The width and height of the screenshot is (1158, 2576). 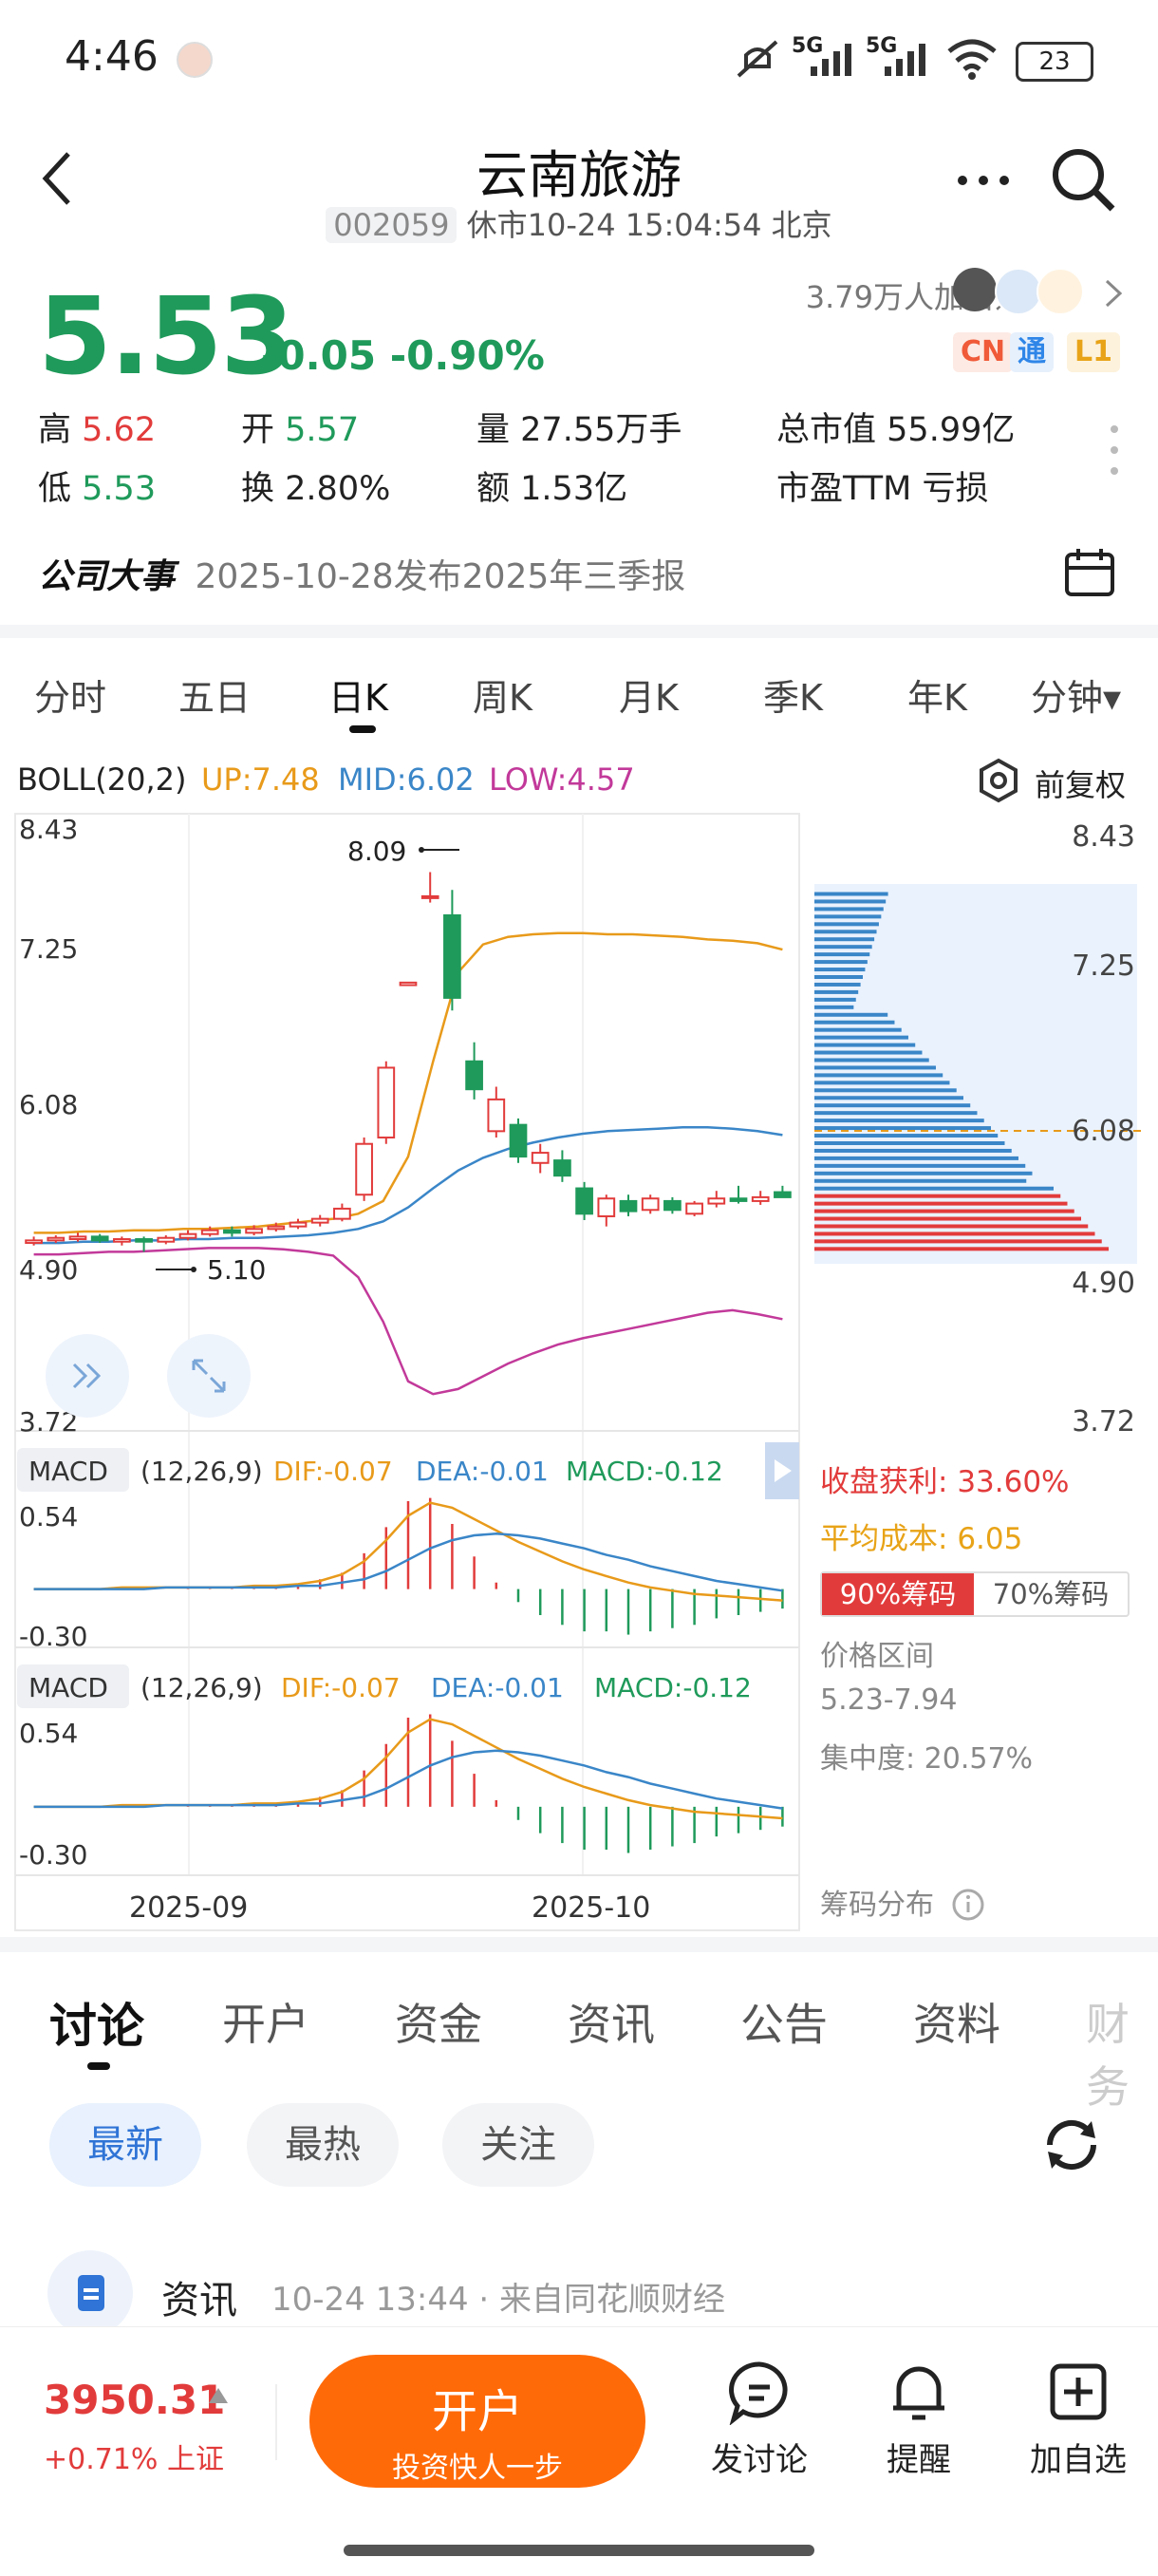 What do you see at coordinates (477, 2411) in the screenshot?
I see `open-title: 开户` at bounding box center [477, 2411].